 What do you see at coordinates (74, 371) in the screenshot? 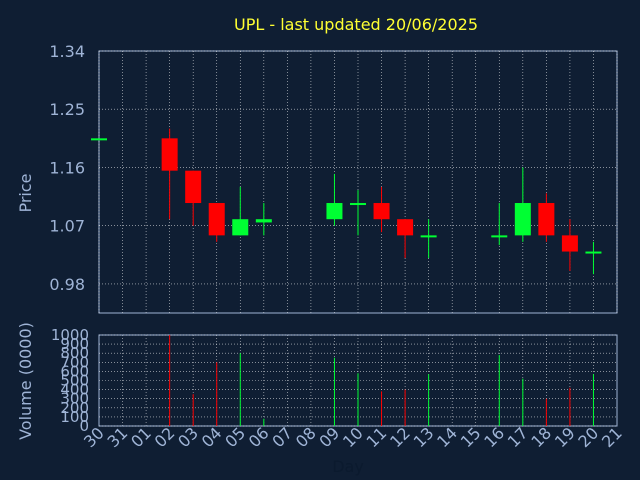
I see `volume-tick-label: 600` at bounding box center [74, 371].